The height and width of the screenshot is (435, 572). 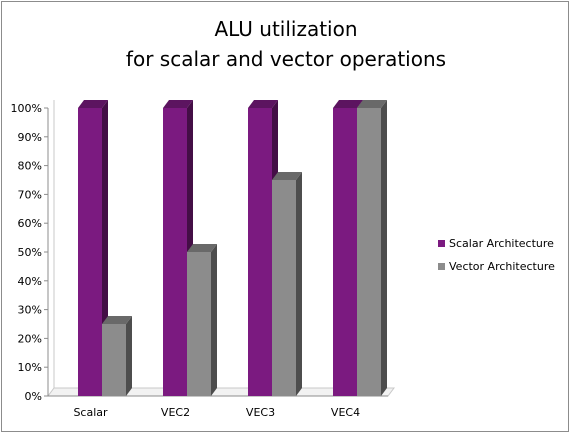 What do you see at coordinates (501, 243) in the screenshot?
I see `legend-label-scalar-architecture: Scalar Architecture` at bounding box center [501, 243].